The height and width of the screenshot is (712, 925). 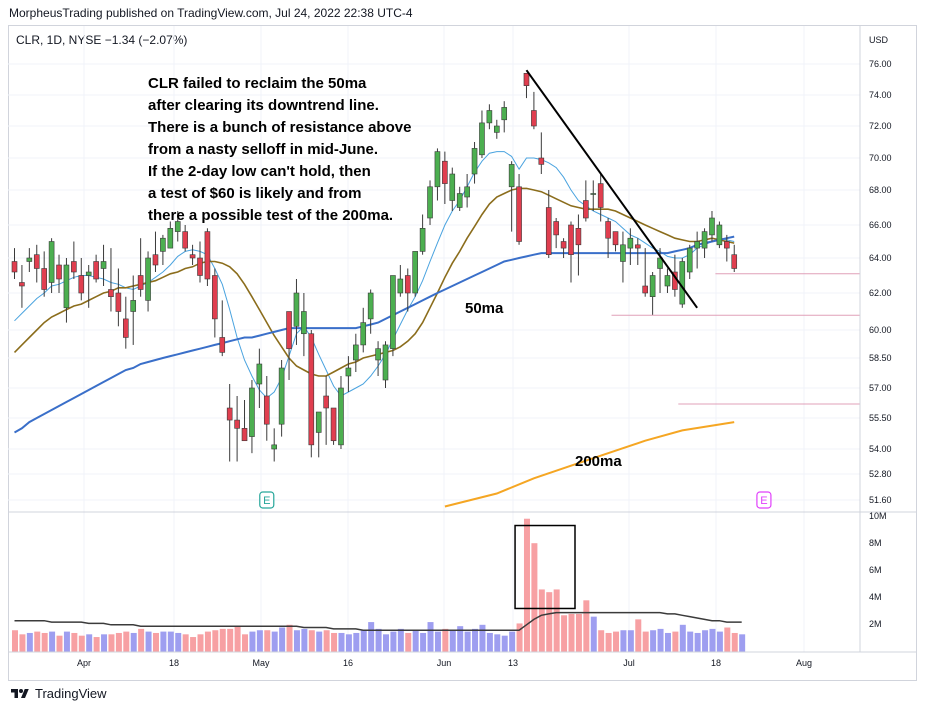 I want to click on time-tick-label: 16, so click(x=348, y=663).